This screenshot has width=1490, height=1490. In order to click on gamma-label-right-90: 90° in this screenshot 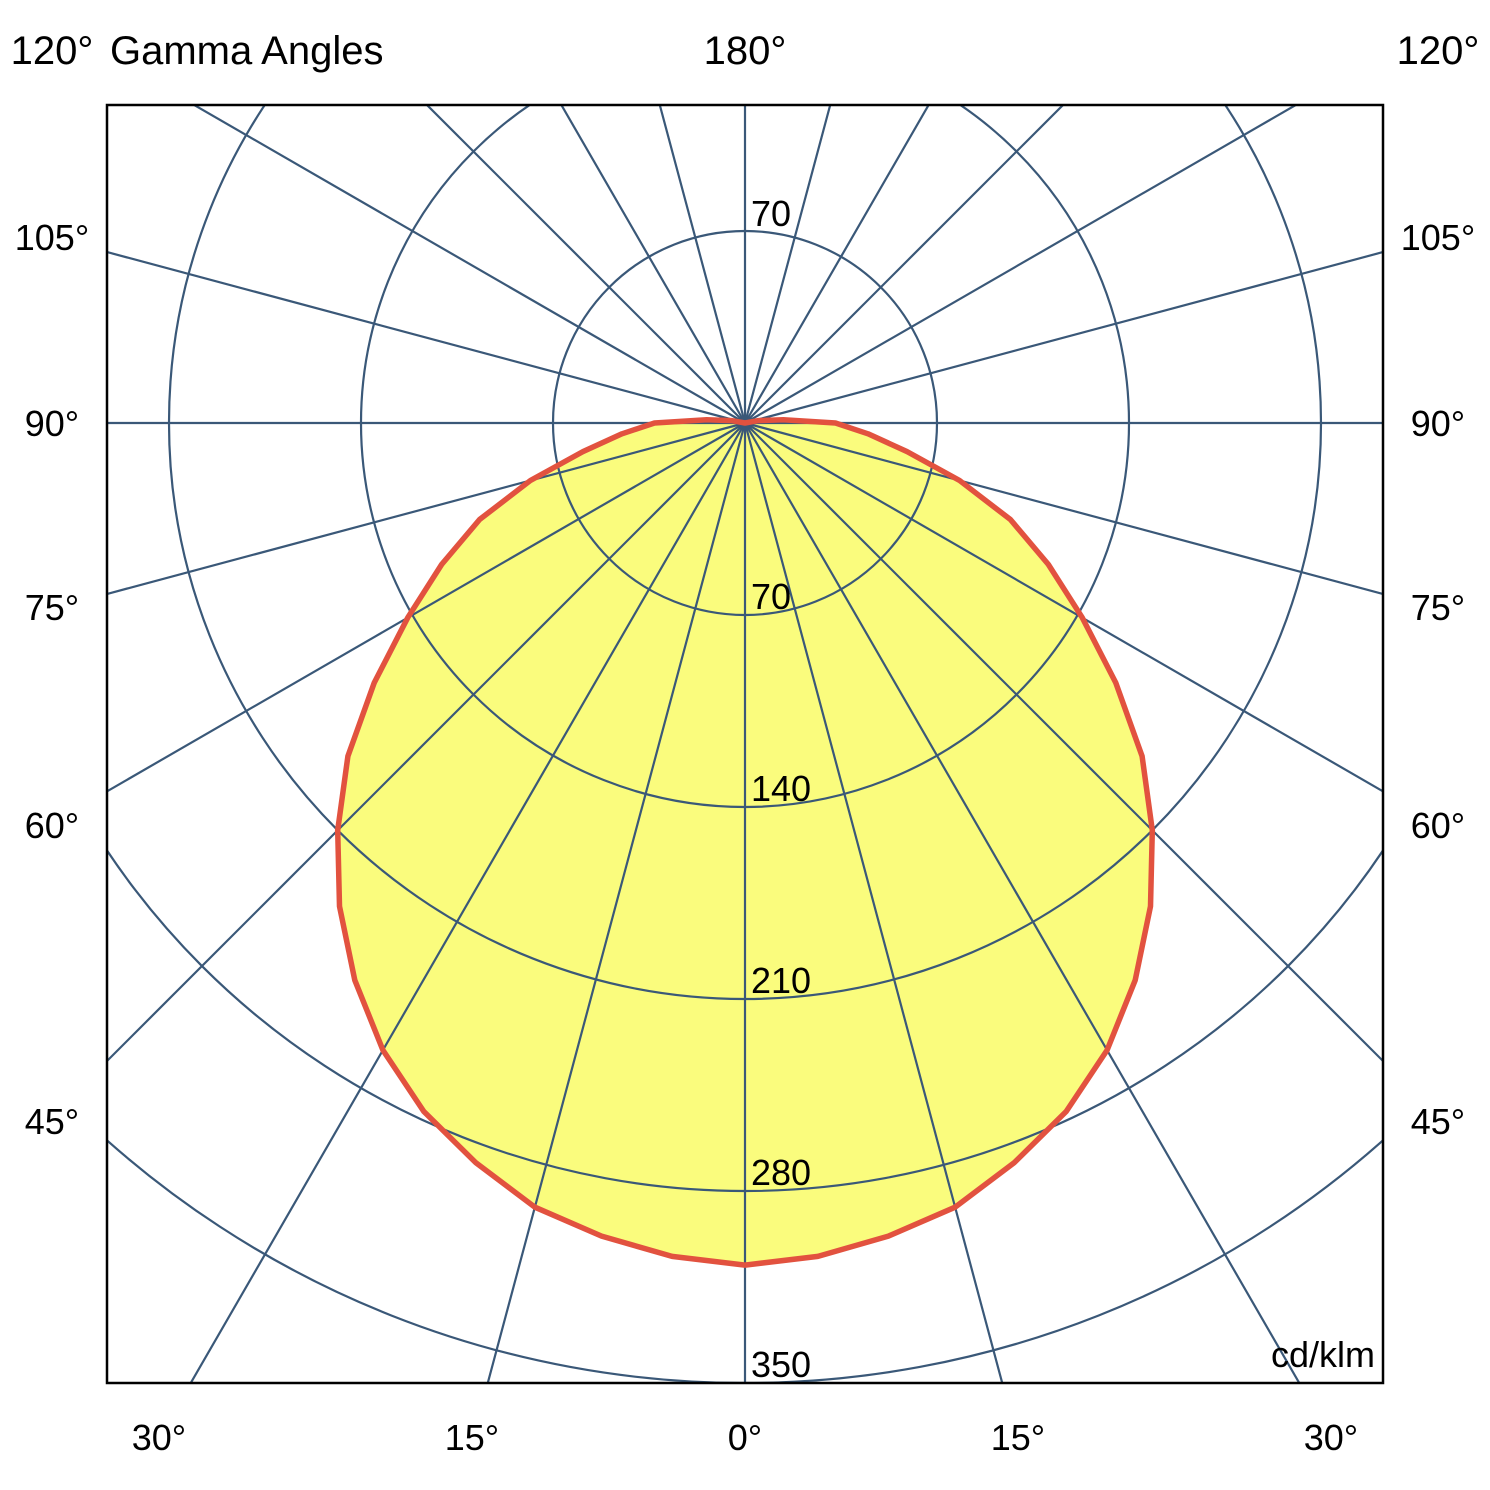, I will do `click(1438, 423)`.